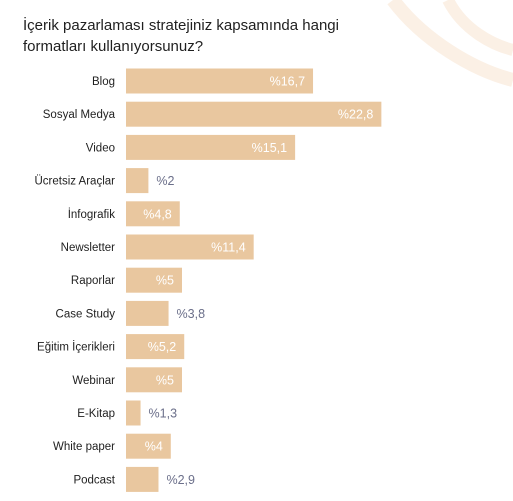 The height and width of the screenshot is (501, 513). What do you see at coordinates (355, 115) in the screenshot?
I see `value-label: %22,8` at bounding box center [355, 115].